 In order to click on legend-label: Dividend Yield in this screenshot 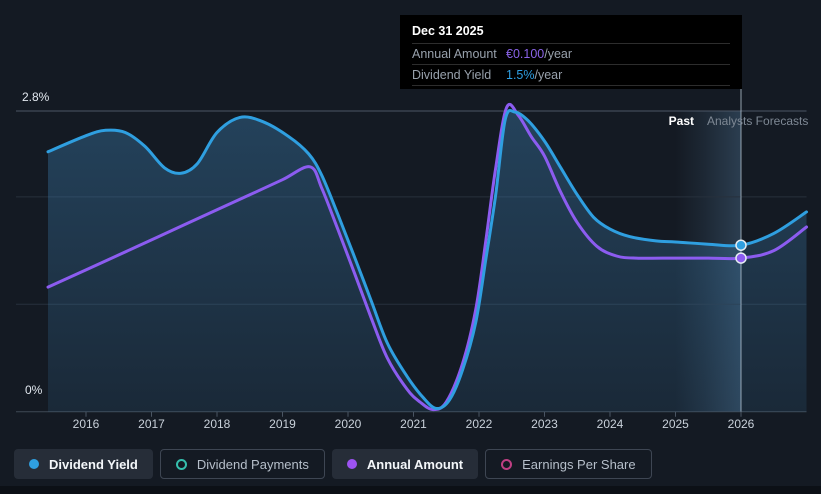, I will do `click(93, 464)`.